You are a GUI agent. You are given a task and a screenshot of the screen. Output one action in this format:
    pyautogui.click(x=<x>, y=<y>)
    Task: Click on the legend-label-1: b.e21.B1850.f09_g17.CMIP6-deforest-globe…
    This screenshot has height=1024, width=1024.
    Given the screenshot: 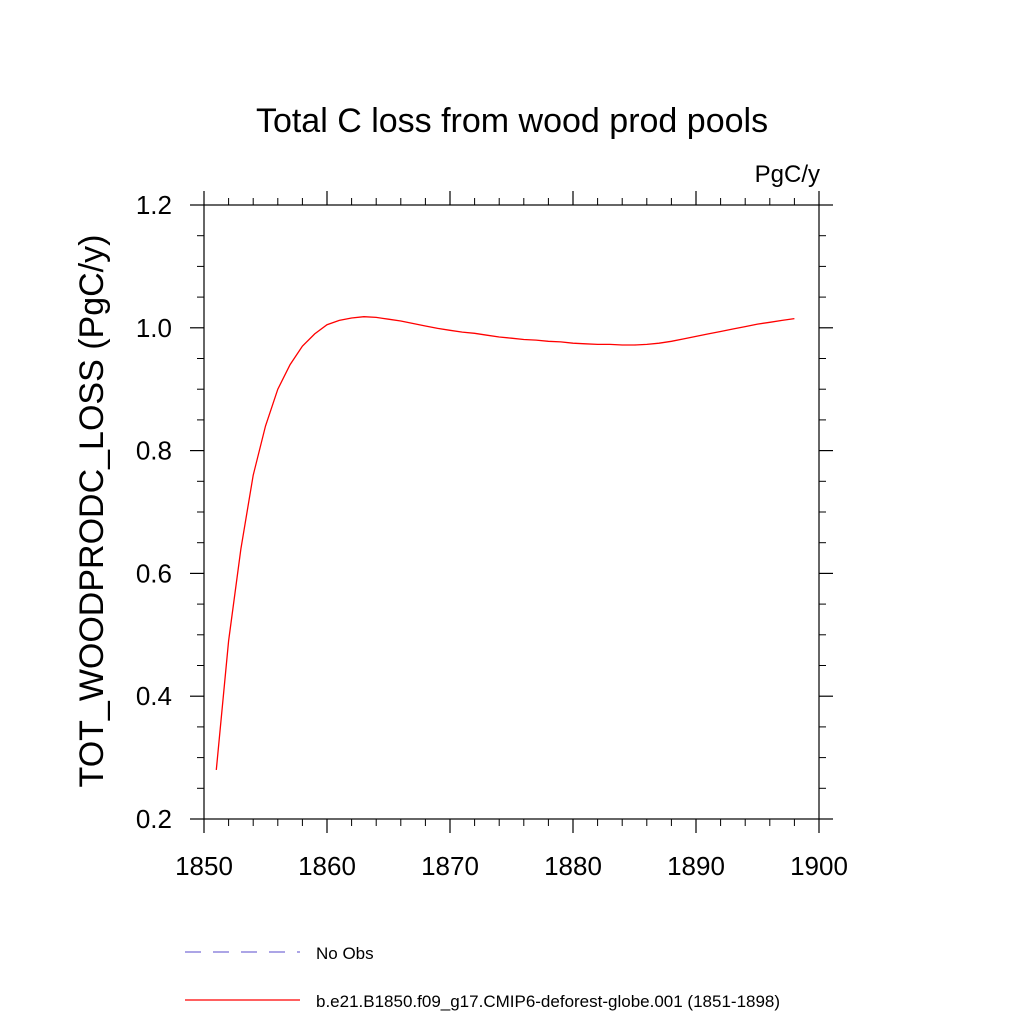 What is the action you would take?
    pyautogui.click(x=548, y=1001)
    